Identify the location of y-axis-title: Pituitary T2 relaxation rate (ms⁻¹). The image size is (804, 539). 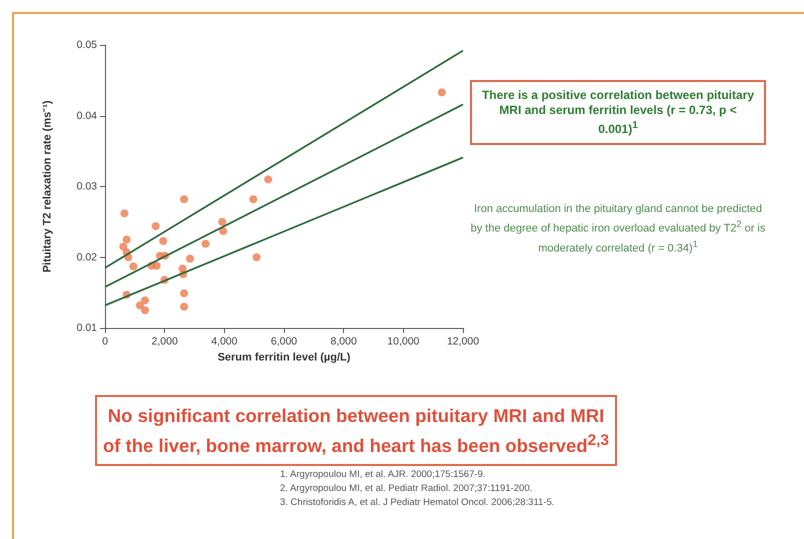
(48, 186).